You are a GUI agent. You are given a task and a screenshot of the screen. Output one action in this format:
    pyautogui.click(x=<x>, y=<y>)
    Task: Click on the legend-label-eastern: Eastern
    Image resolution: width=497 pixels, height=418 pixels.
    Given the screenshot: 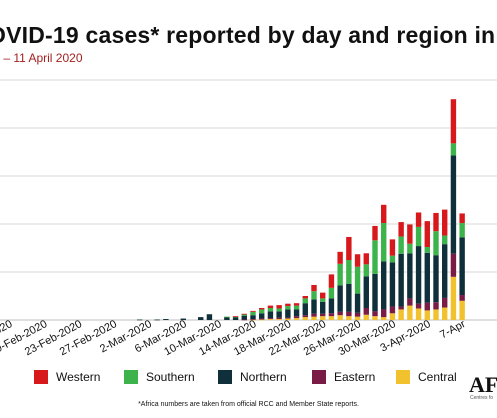 What is the action you would take?
    pyautogui.click(x=355, y=377)
    